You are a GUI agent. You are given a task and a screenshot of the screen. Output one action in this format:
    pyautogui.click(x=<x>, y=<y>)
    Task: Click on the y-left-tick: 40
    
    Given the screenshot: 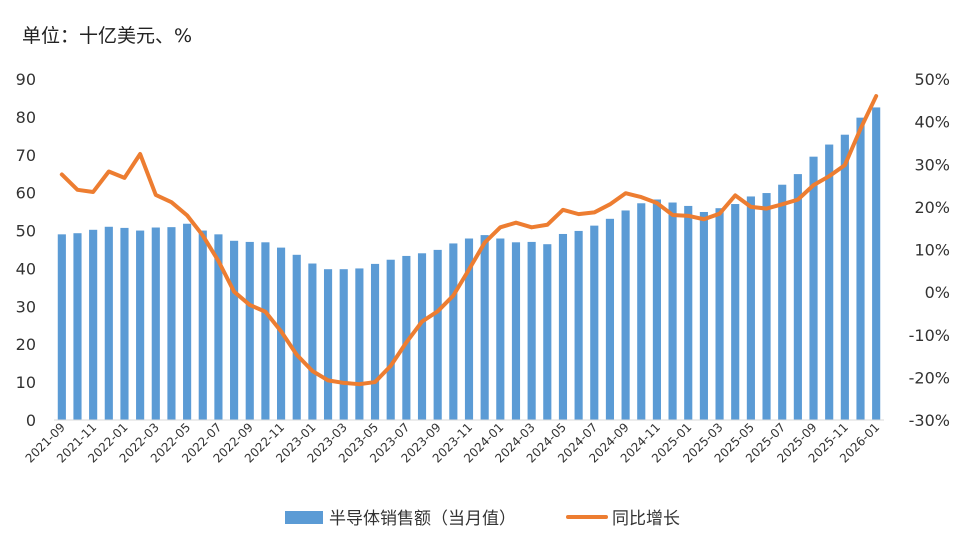 What is the action you would take?
    pyautogui.click(x=26, y=268)
    